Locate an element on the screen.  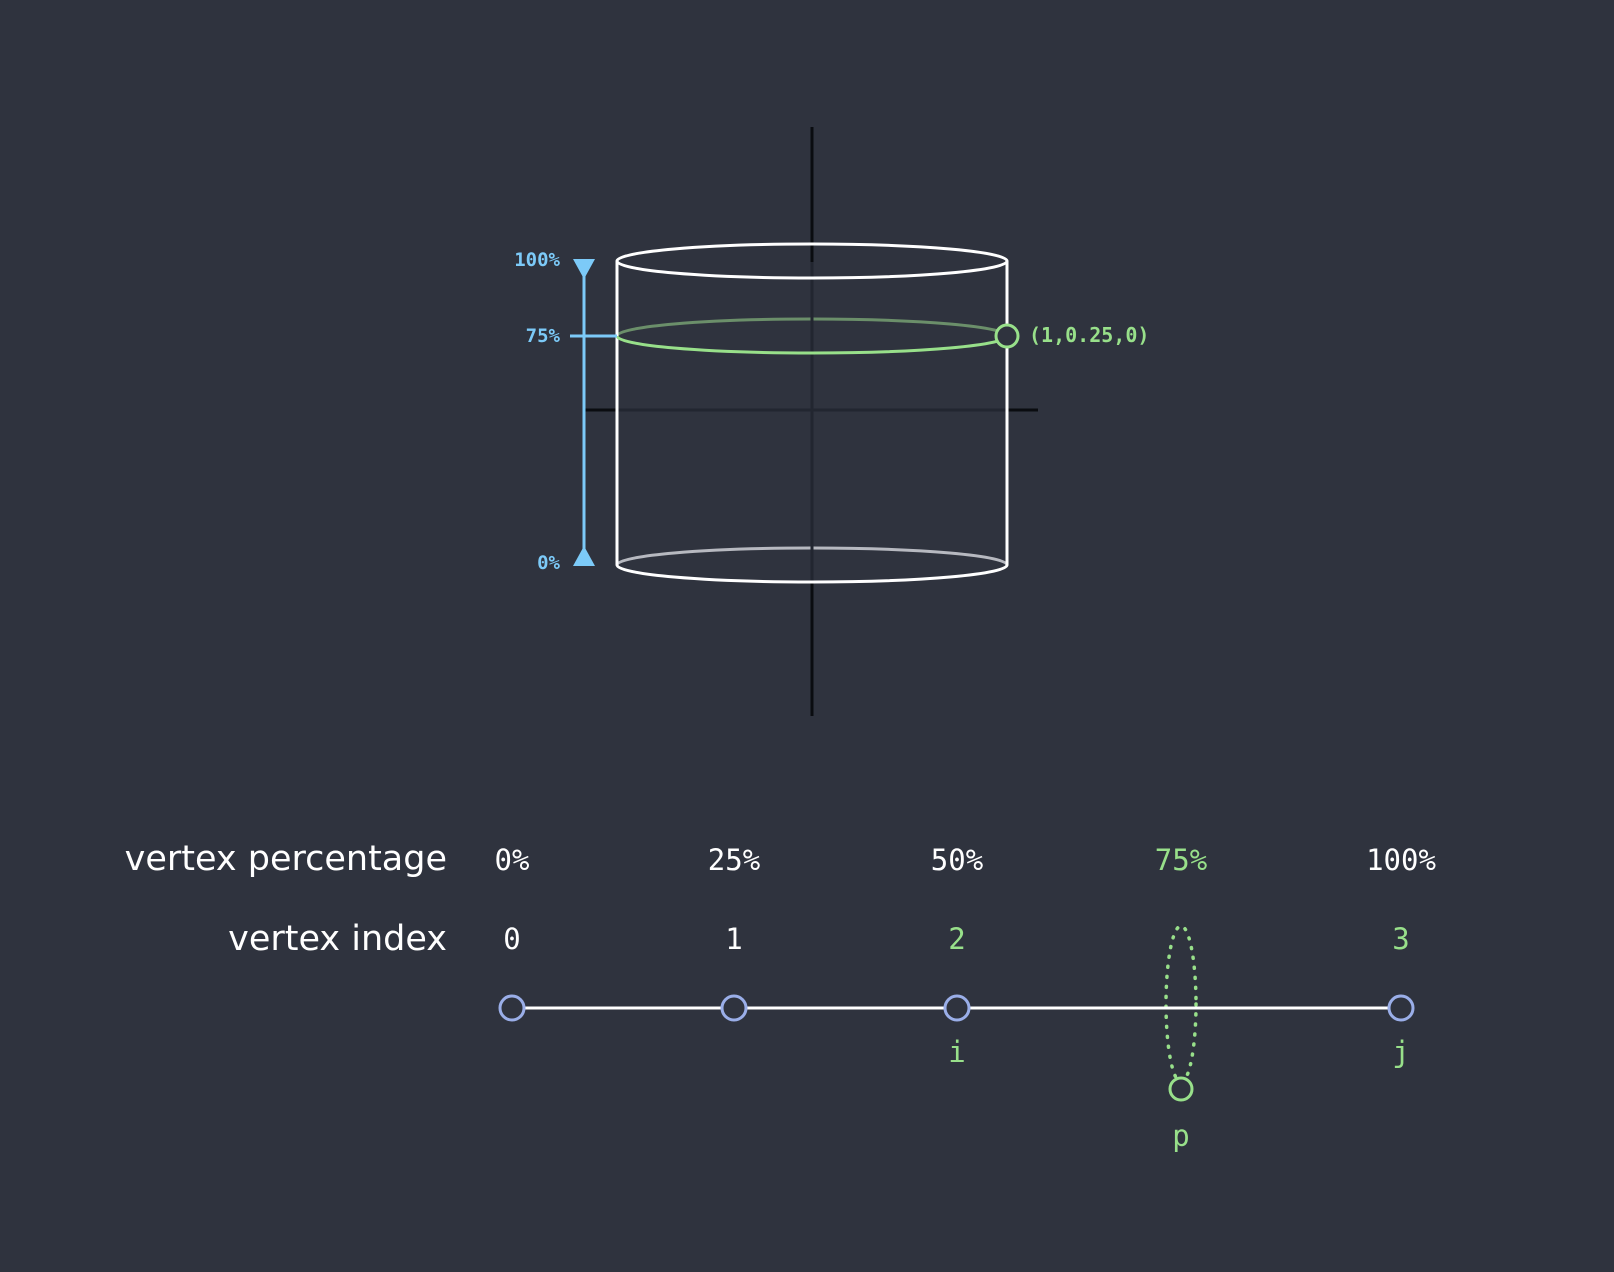
percentage-value-2: 50% is located at coordinates (957, 860).